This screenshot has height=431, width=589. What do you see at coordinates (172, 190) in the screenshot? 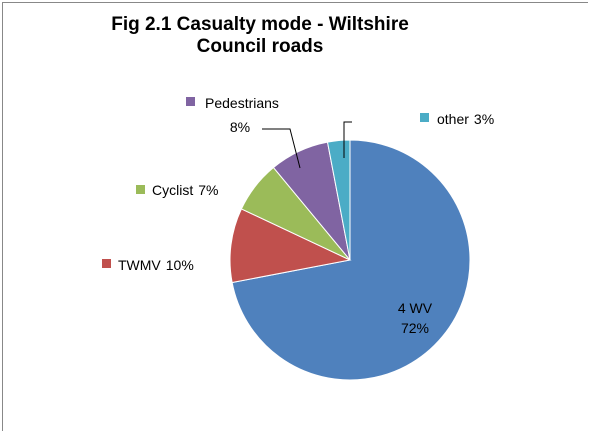
I see `data-label-name: Cyclist` at bounding box center [172, 190].